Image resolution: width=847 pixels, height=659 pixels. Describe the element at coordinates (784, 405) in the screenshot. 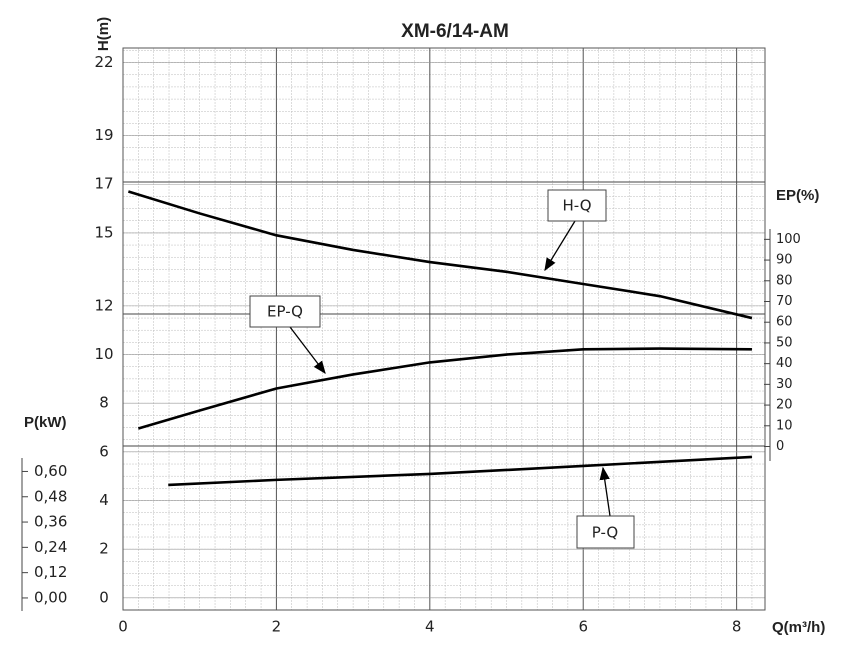

I see `y2-tick-label: 20` at that location.